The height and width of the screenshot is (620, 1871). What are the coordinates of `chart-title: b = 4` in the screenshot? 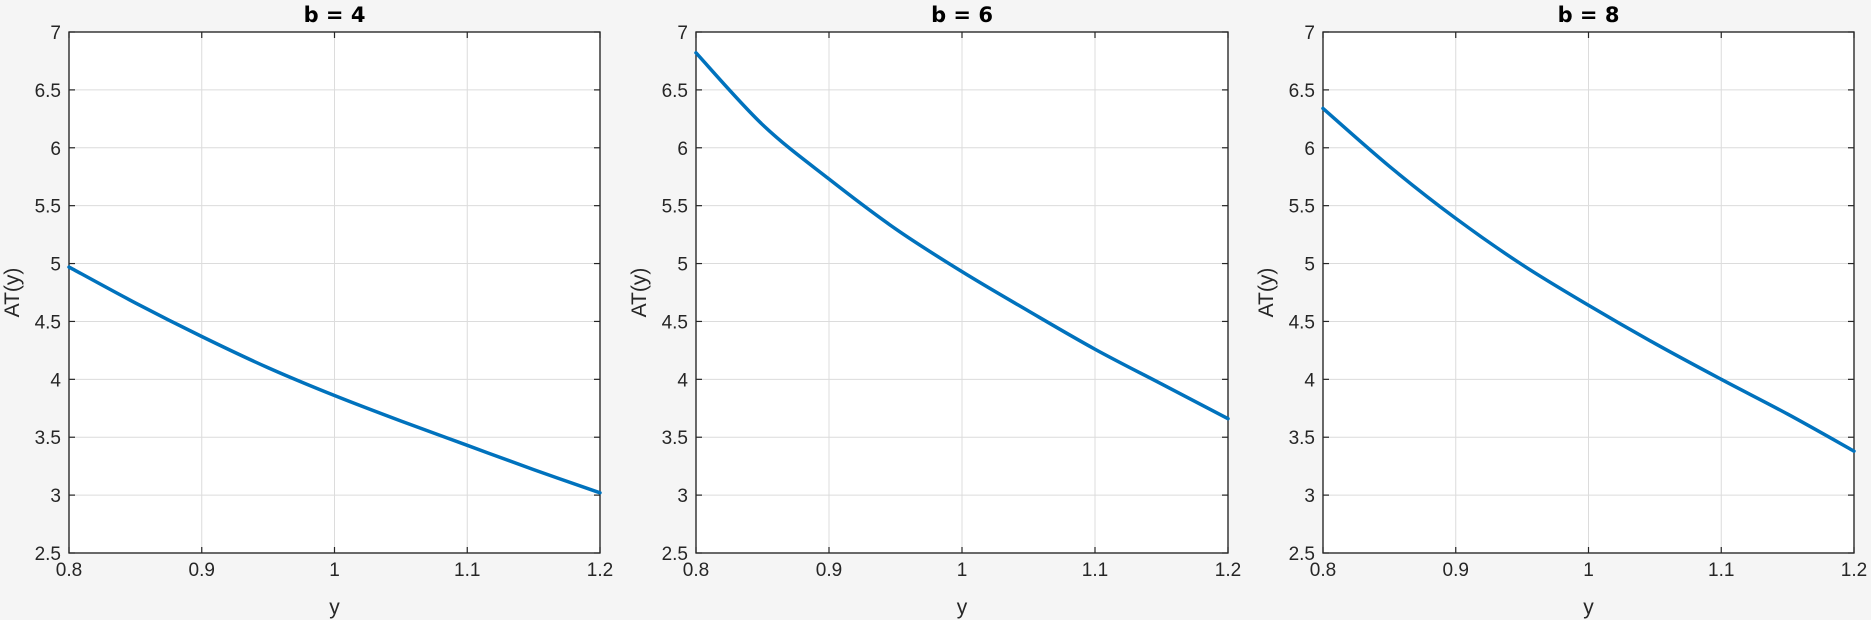 It's located at (335, 15).